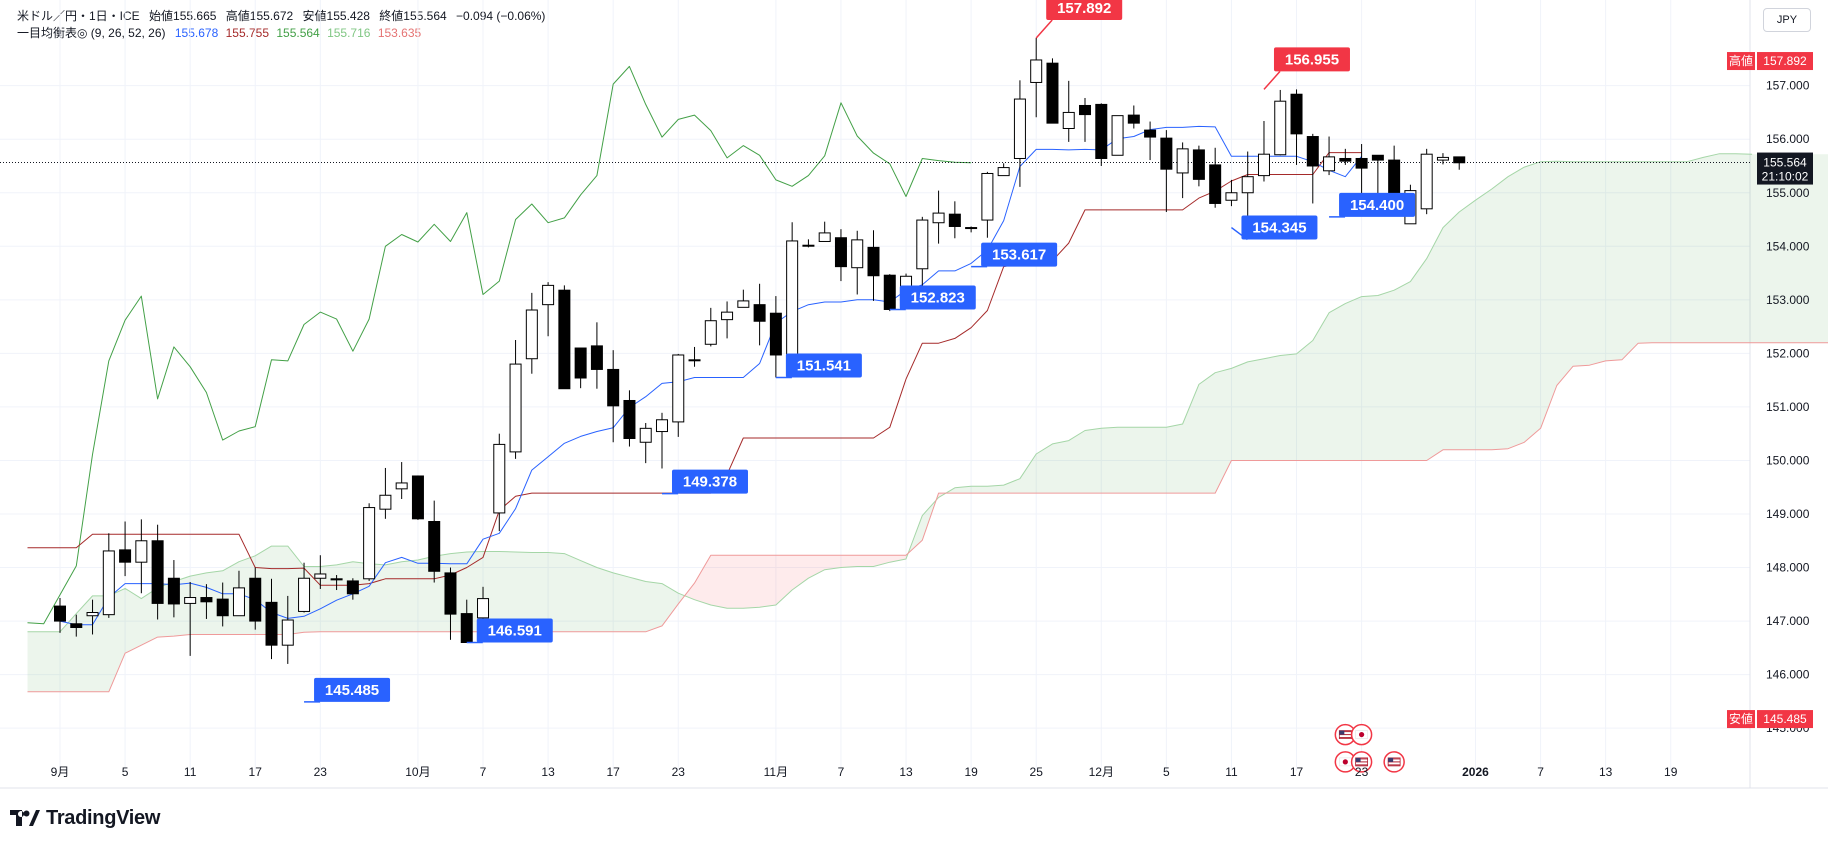 This screenshot has height=842, width=1828. Describe the element at coordinates (1306, 68) in the screenshot. I see `price-callout: 156.955` at that location.